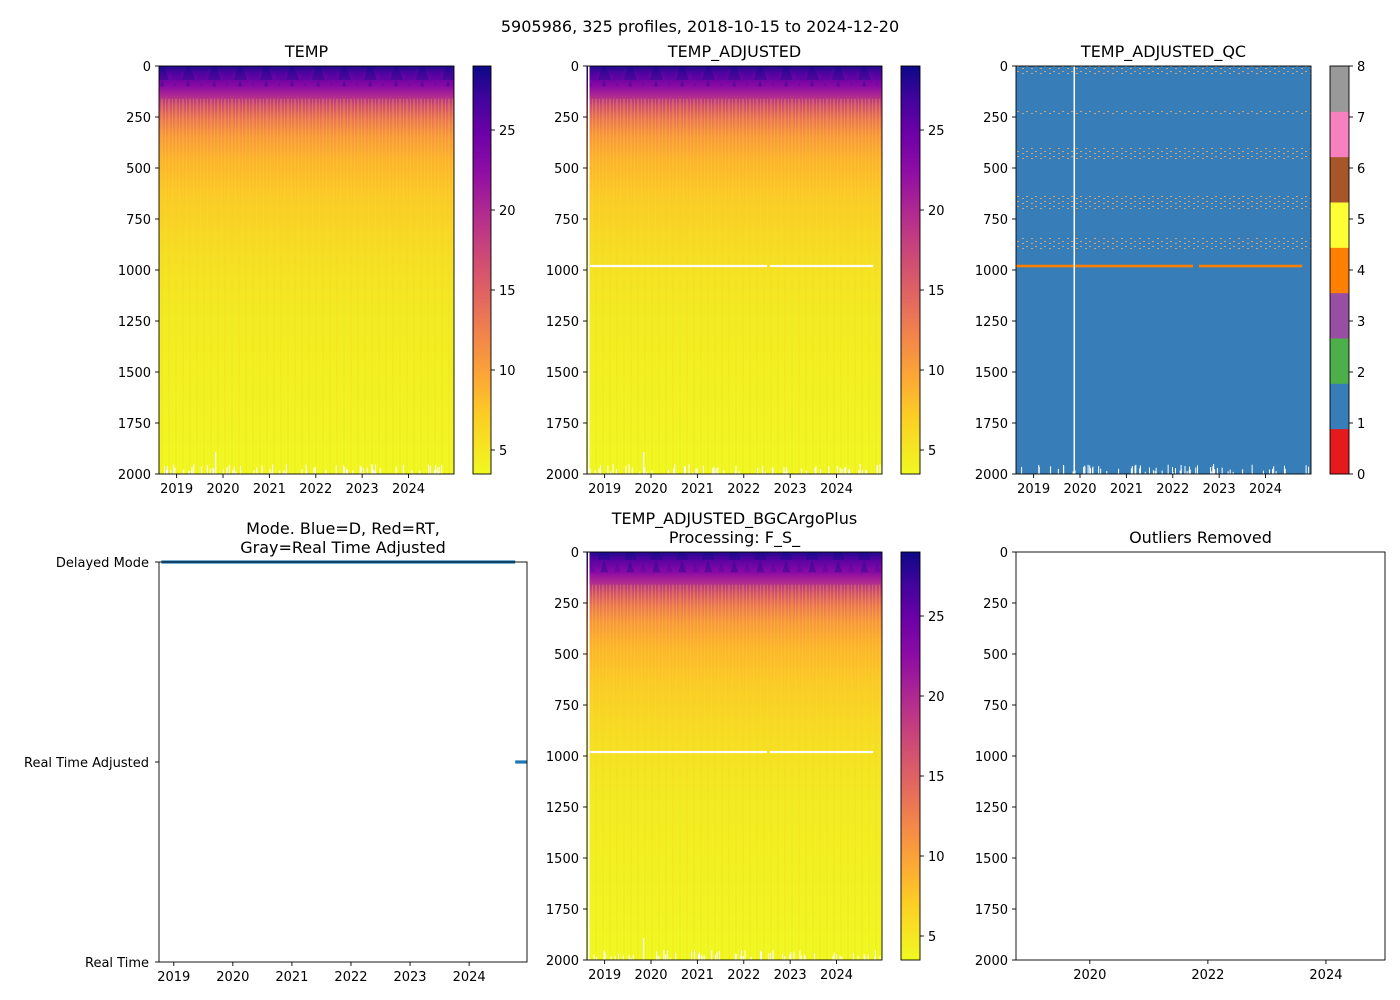 This screenshot has height=1000, width=1400. What do you see at coordinates (1265, 489) in the screenshot?
I see `x-tick-label: 2024` at bounding box center [1265, 489].